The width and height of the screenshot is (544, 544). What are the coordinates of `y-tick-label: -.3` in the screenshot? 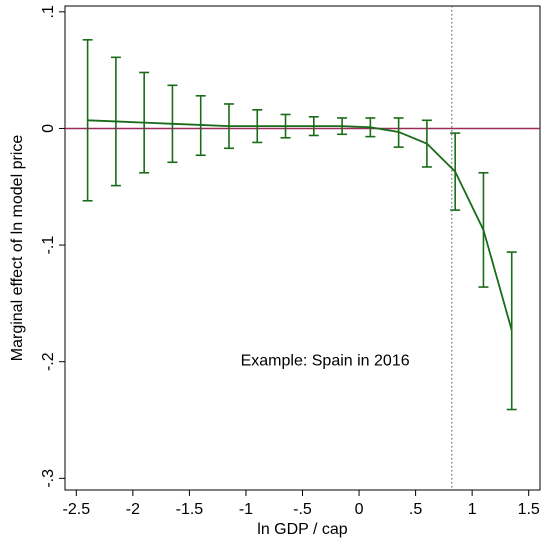 It's located at (48, 478).